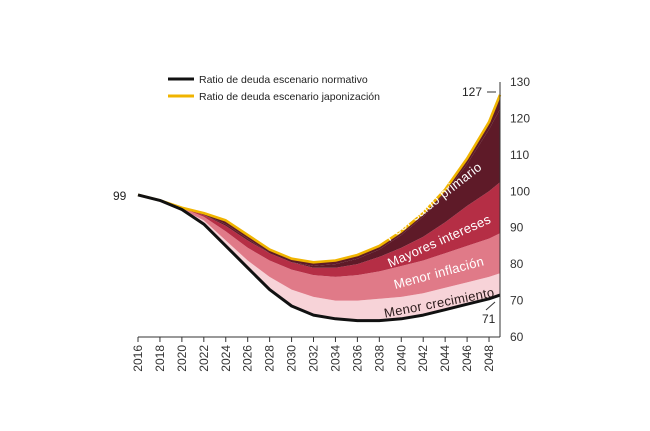 This screenshot has height=431, width=650. Describe the element at coordinates (423, 358) in the screenshot. I see `x-tick-label: 2042` at that location.